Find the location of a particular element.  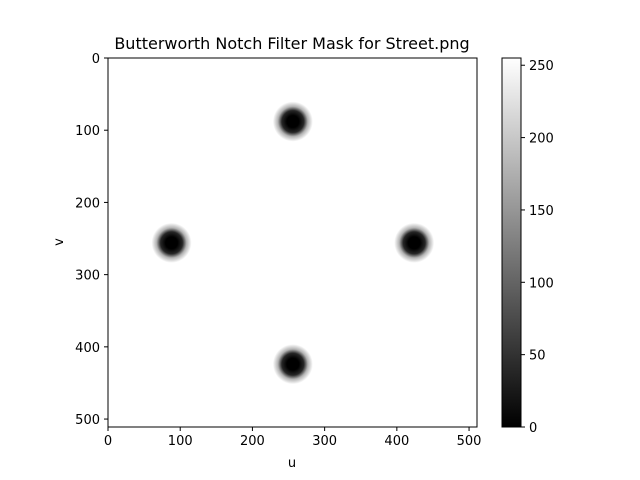

y-axis-label: v is located at coordinates (59, 242).